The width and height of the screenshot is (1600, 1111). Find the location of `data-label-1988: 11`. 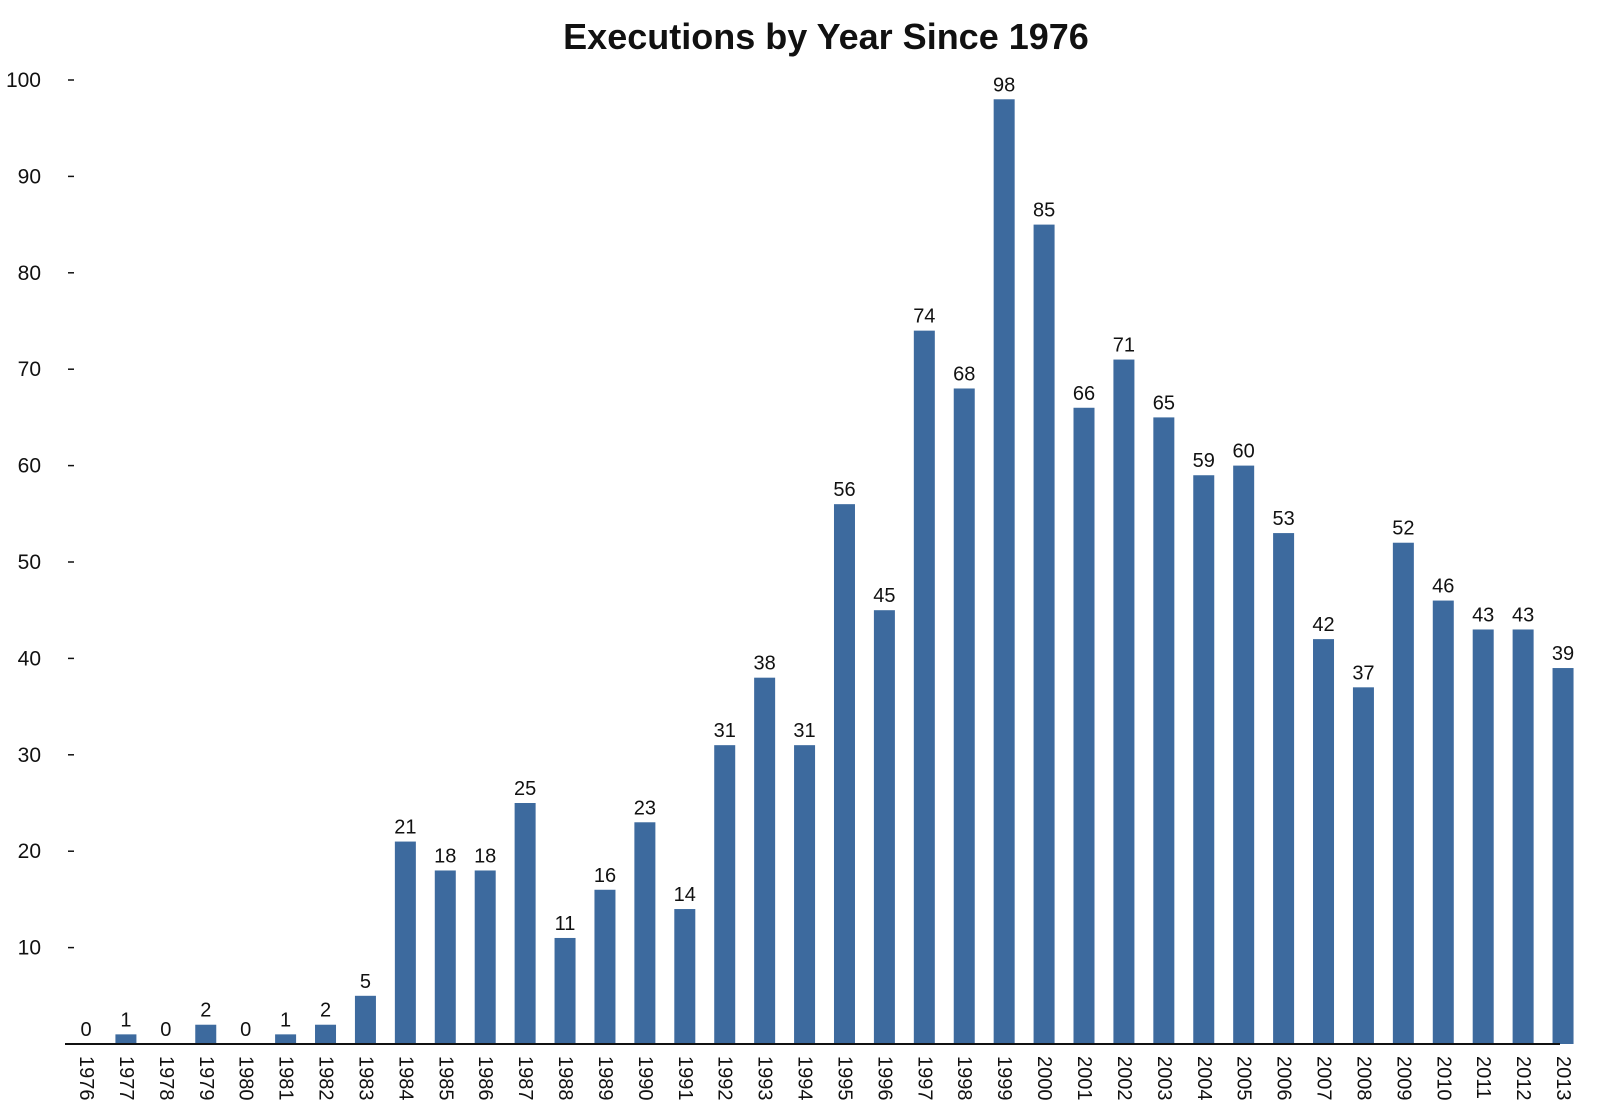

data-label-1988: 11 is located at coordinates (565, 924).